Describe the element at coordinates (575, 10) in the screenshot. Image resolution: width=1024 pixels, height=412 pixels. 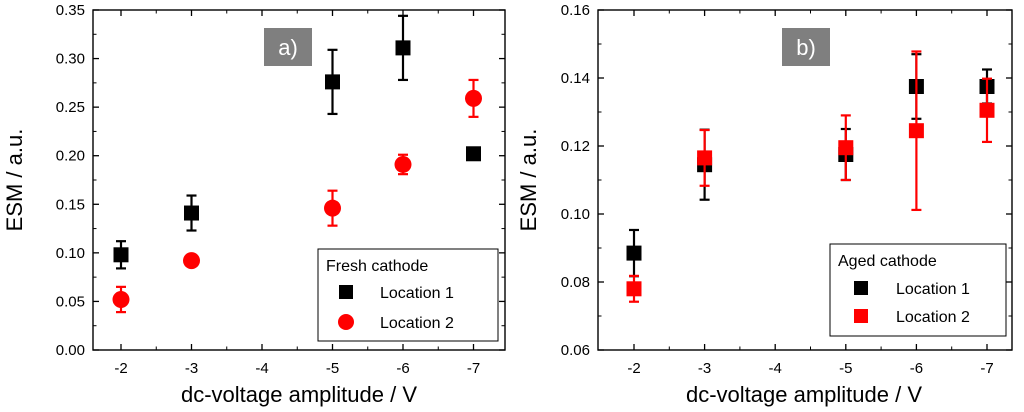
I see `y-tick-label: 0.16` at that location.